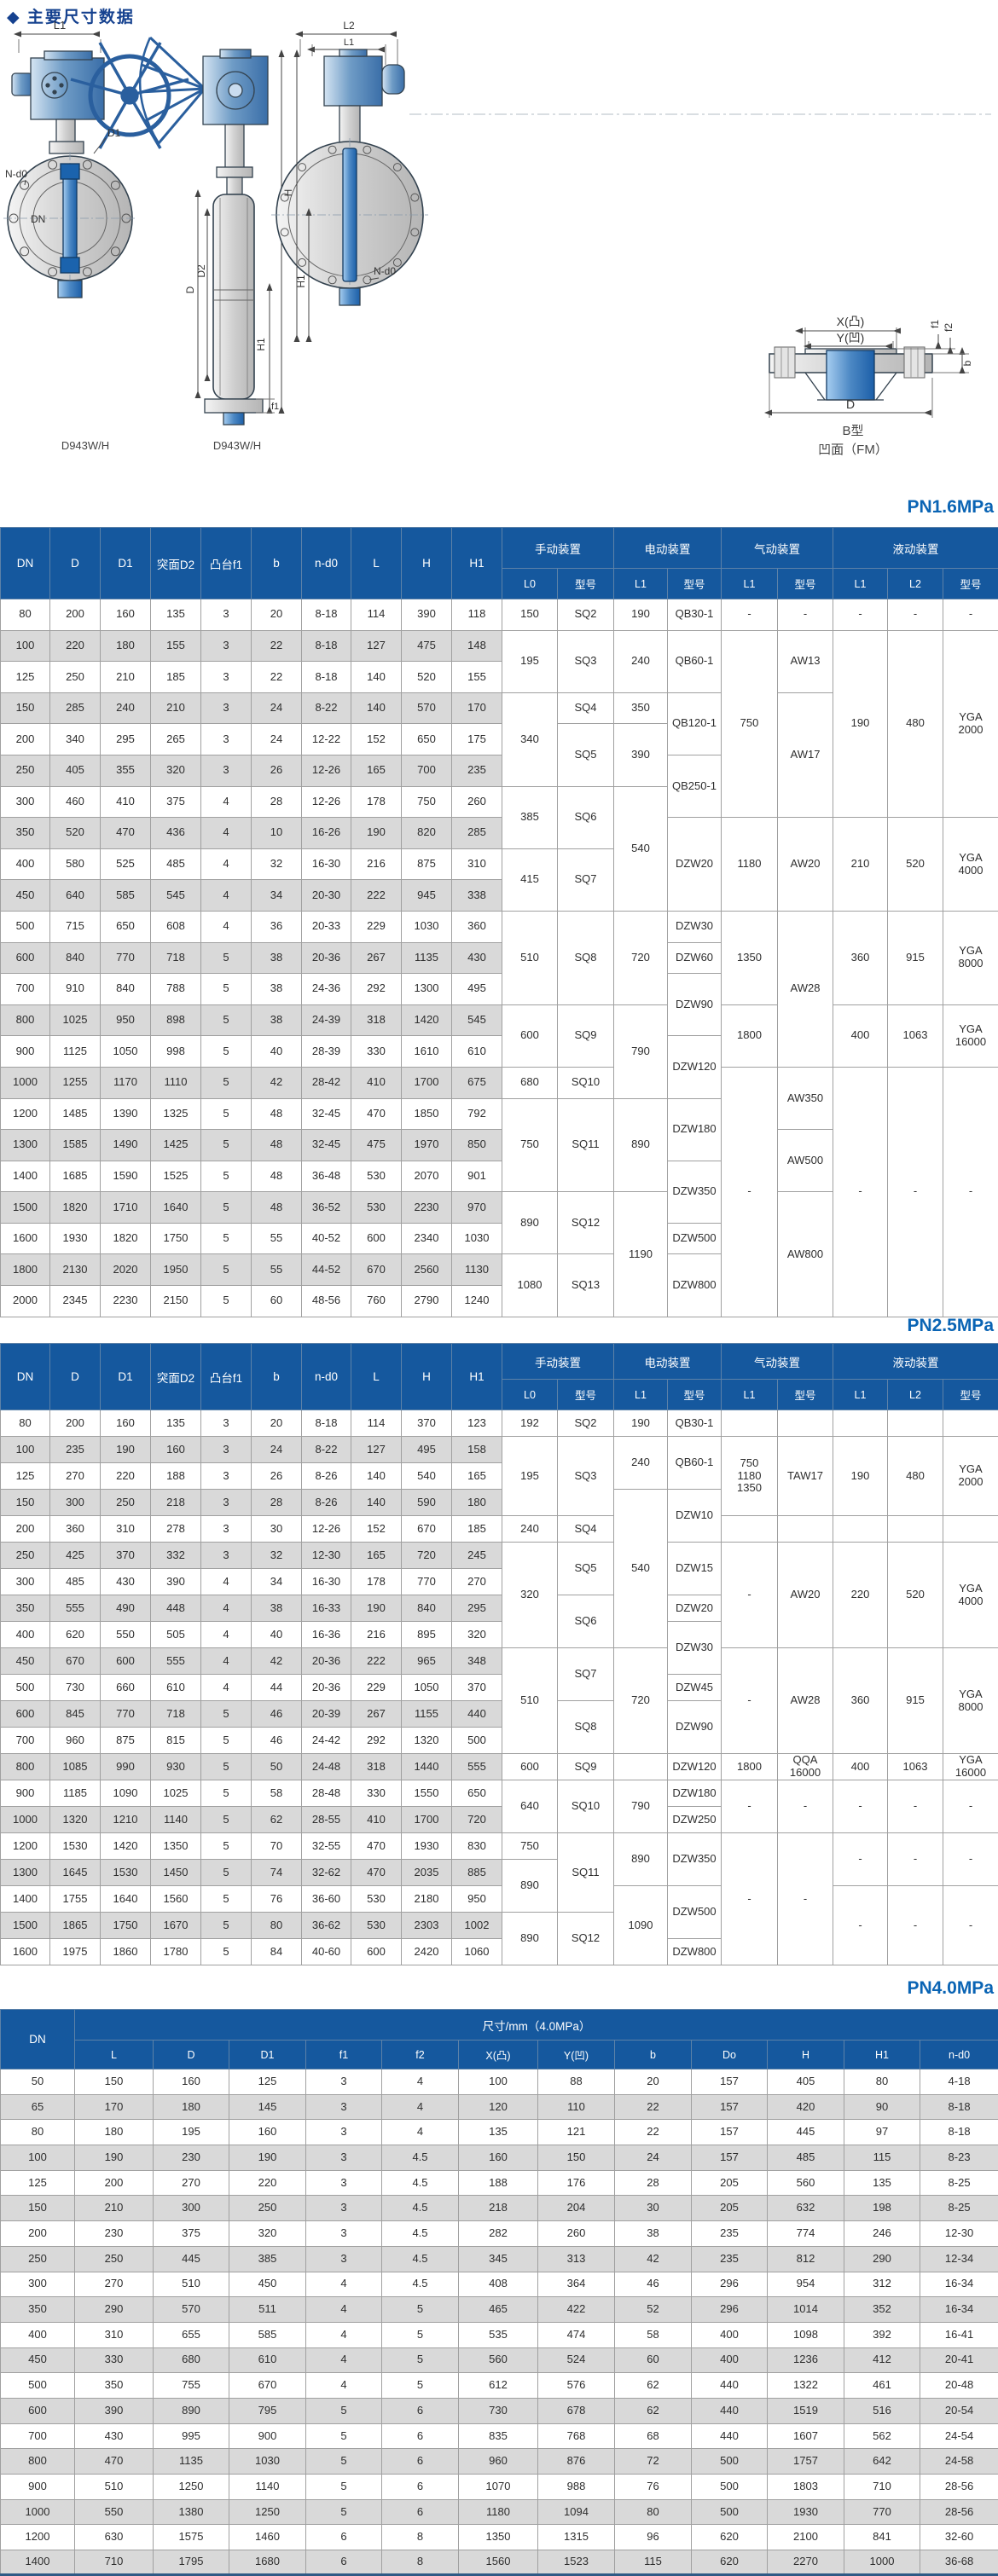 This screenshot has height=2576, width=998. I want to click on table-cell: 190, so click(376, 833).